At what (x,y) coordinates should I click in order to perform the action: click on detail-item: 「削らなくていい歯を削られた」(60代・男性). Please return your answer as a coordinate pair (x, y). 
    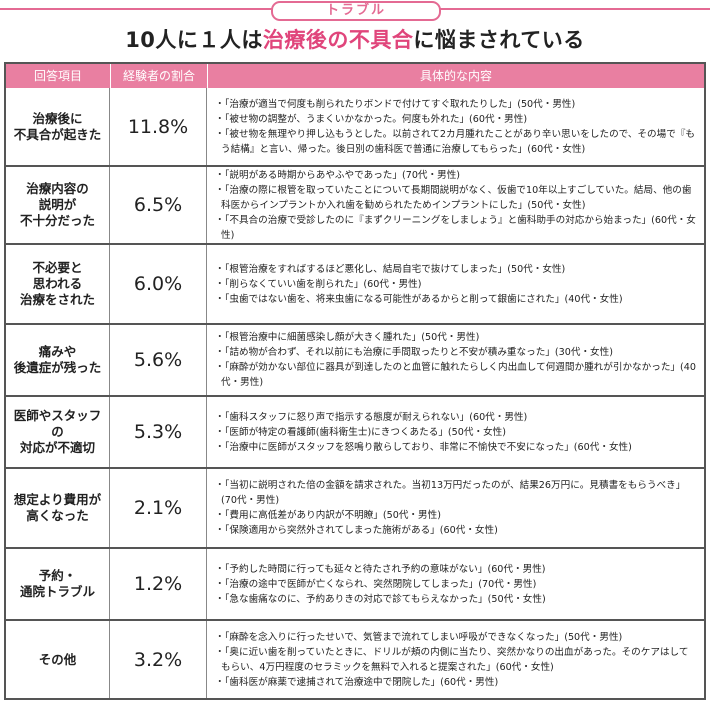
    Looking at the image, I should click on (455, 284).